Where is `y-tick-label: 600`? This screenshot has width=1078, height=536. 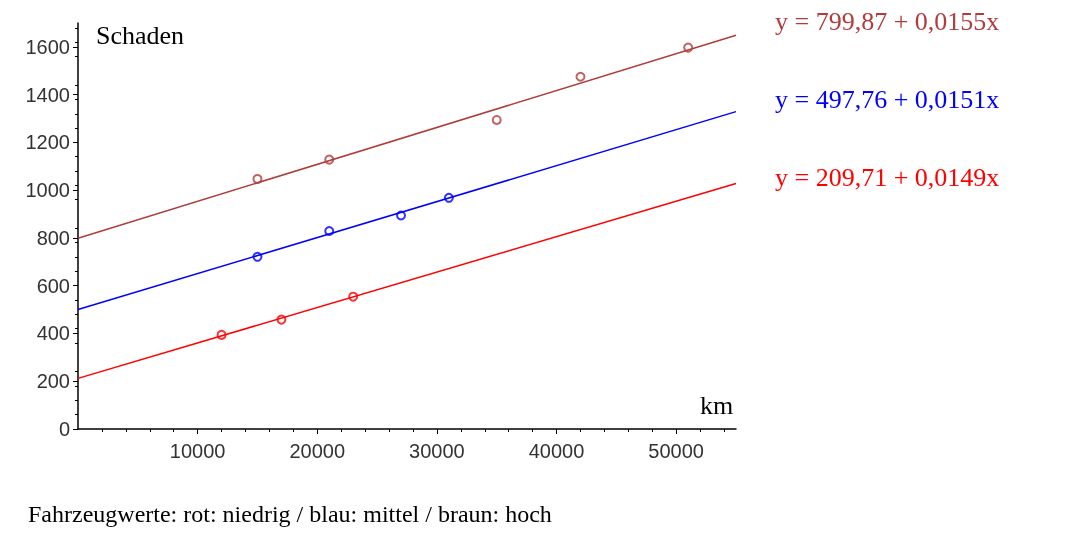 y-tick-label: 600 is located at coordinates (53, 285).